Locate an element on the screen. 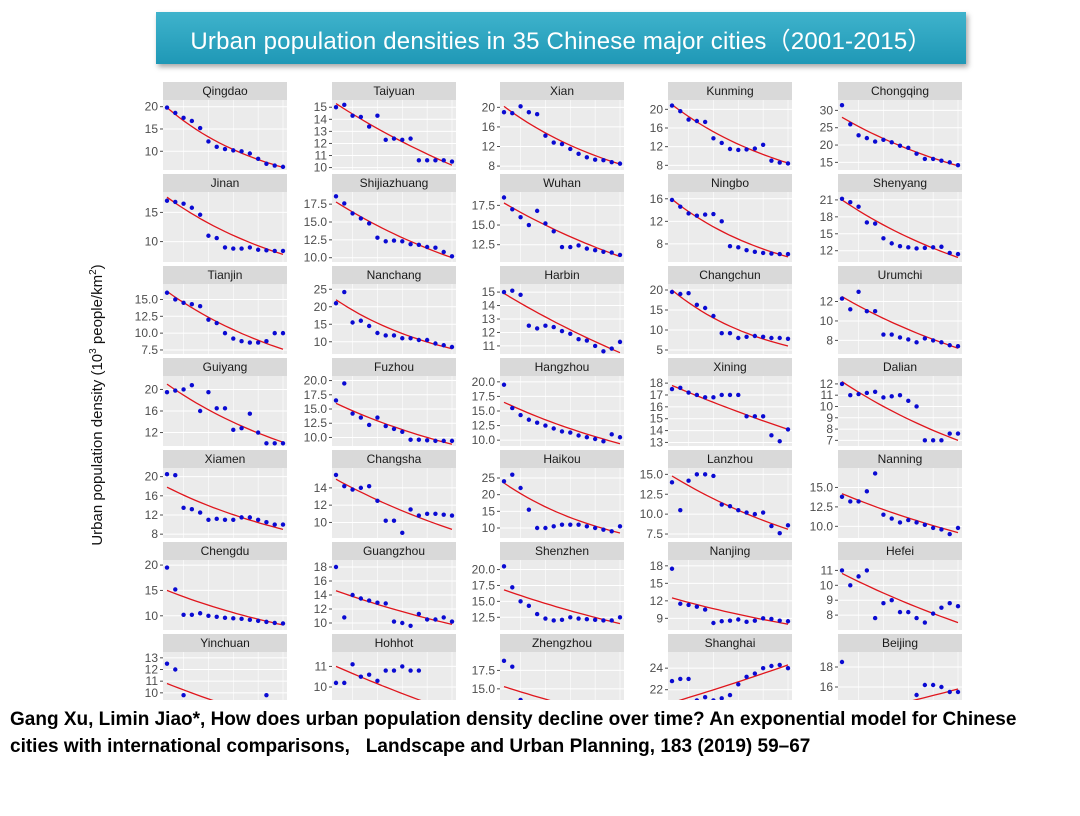  y-tick-label: 12.5 is located at coordinates (484, 426).